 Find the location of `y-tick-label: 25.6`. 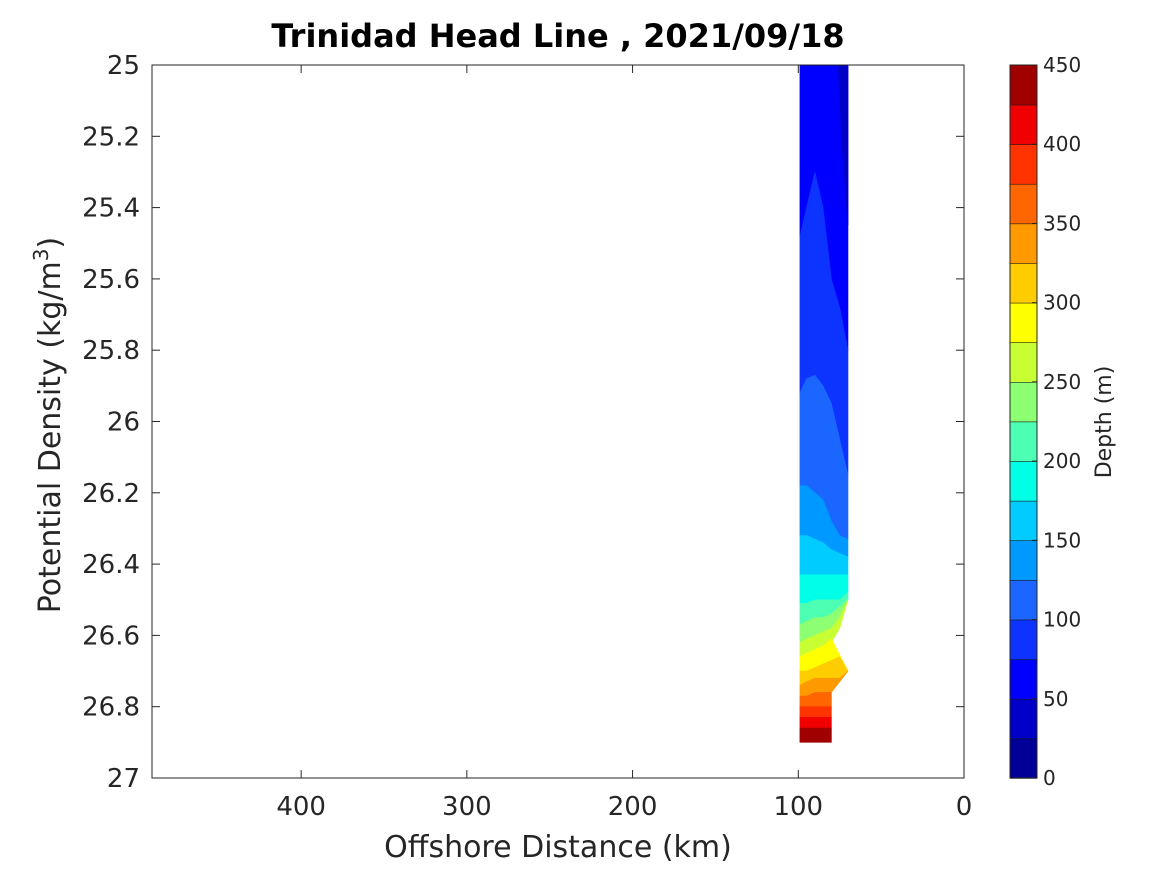

y-tick-label: 25.6 is located at coordinates (111, 280).